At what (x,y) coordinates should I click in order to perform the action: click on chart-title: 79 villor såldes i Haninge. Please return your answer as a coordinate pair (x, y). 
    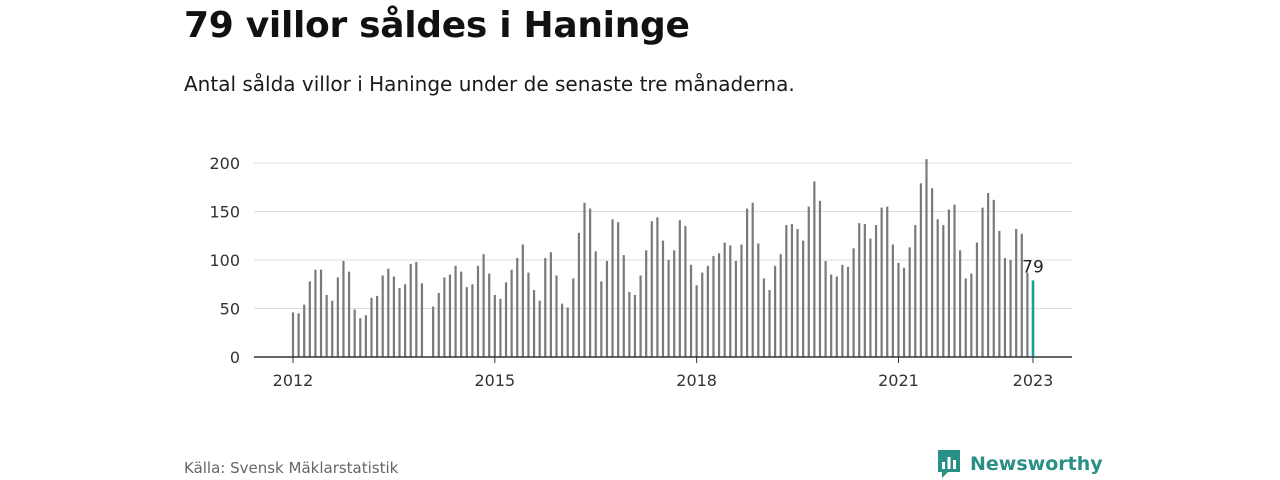
    Looking at the image, I should click on (437, 25).